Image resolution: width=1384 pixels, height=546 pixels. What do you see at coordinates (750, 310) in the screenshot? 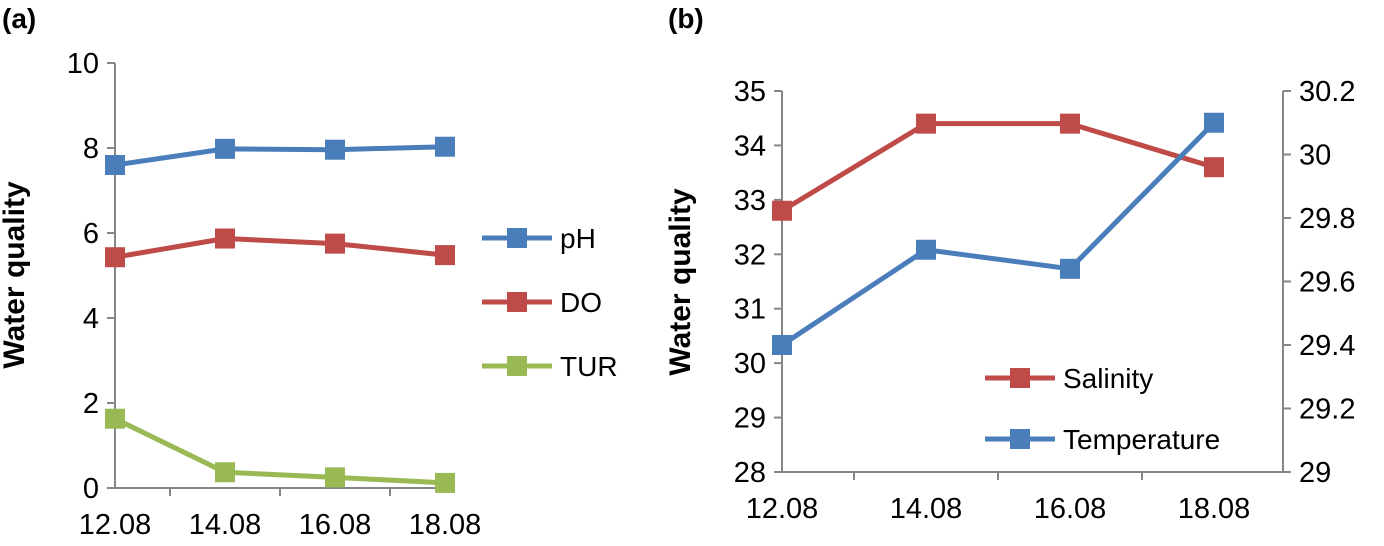
I see `y-tick-label: 31` at bounding box center [750, 310].